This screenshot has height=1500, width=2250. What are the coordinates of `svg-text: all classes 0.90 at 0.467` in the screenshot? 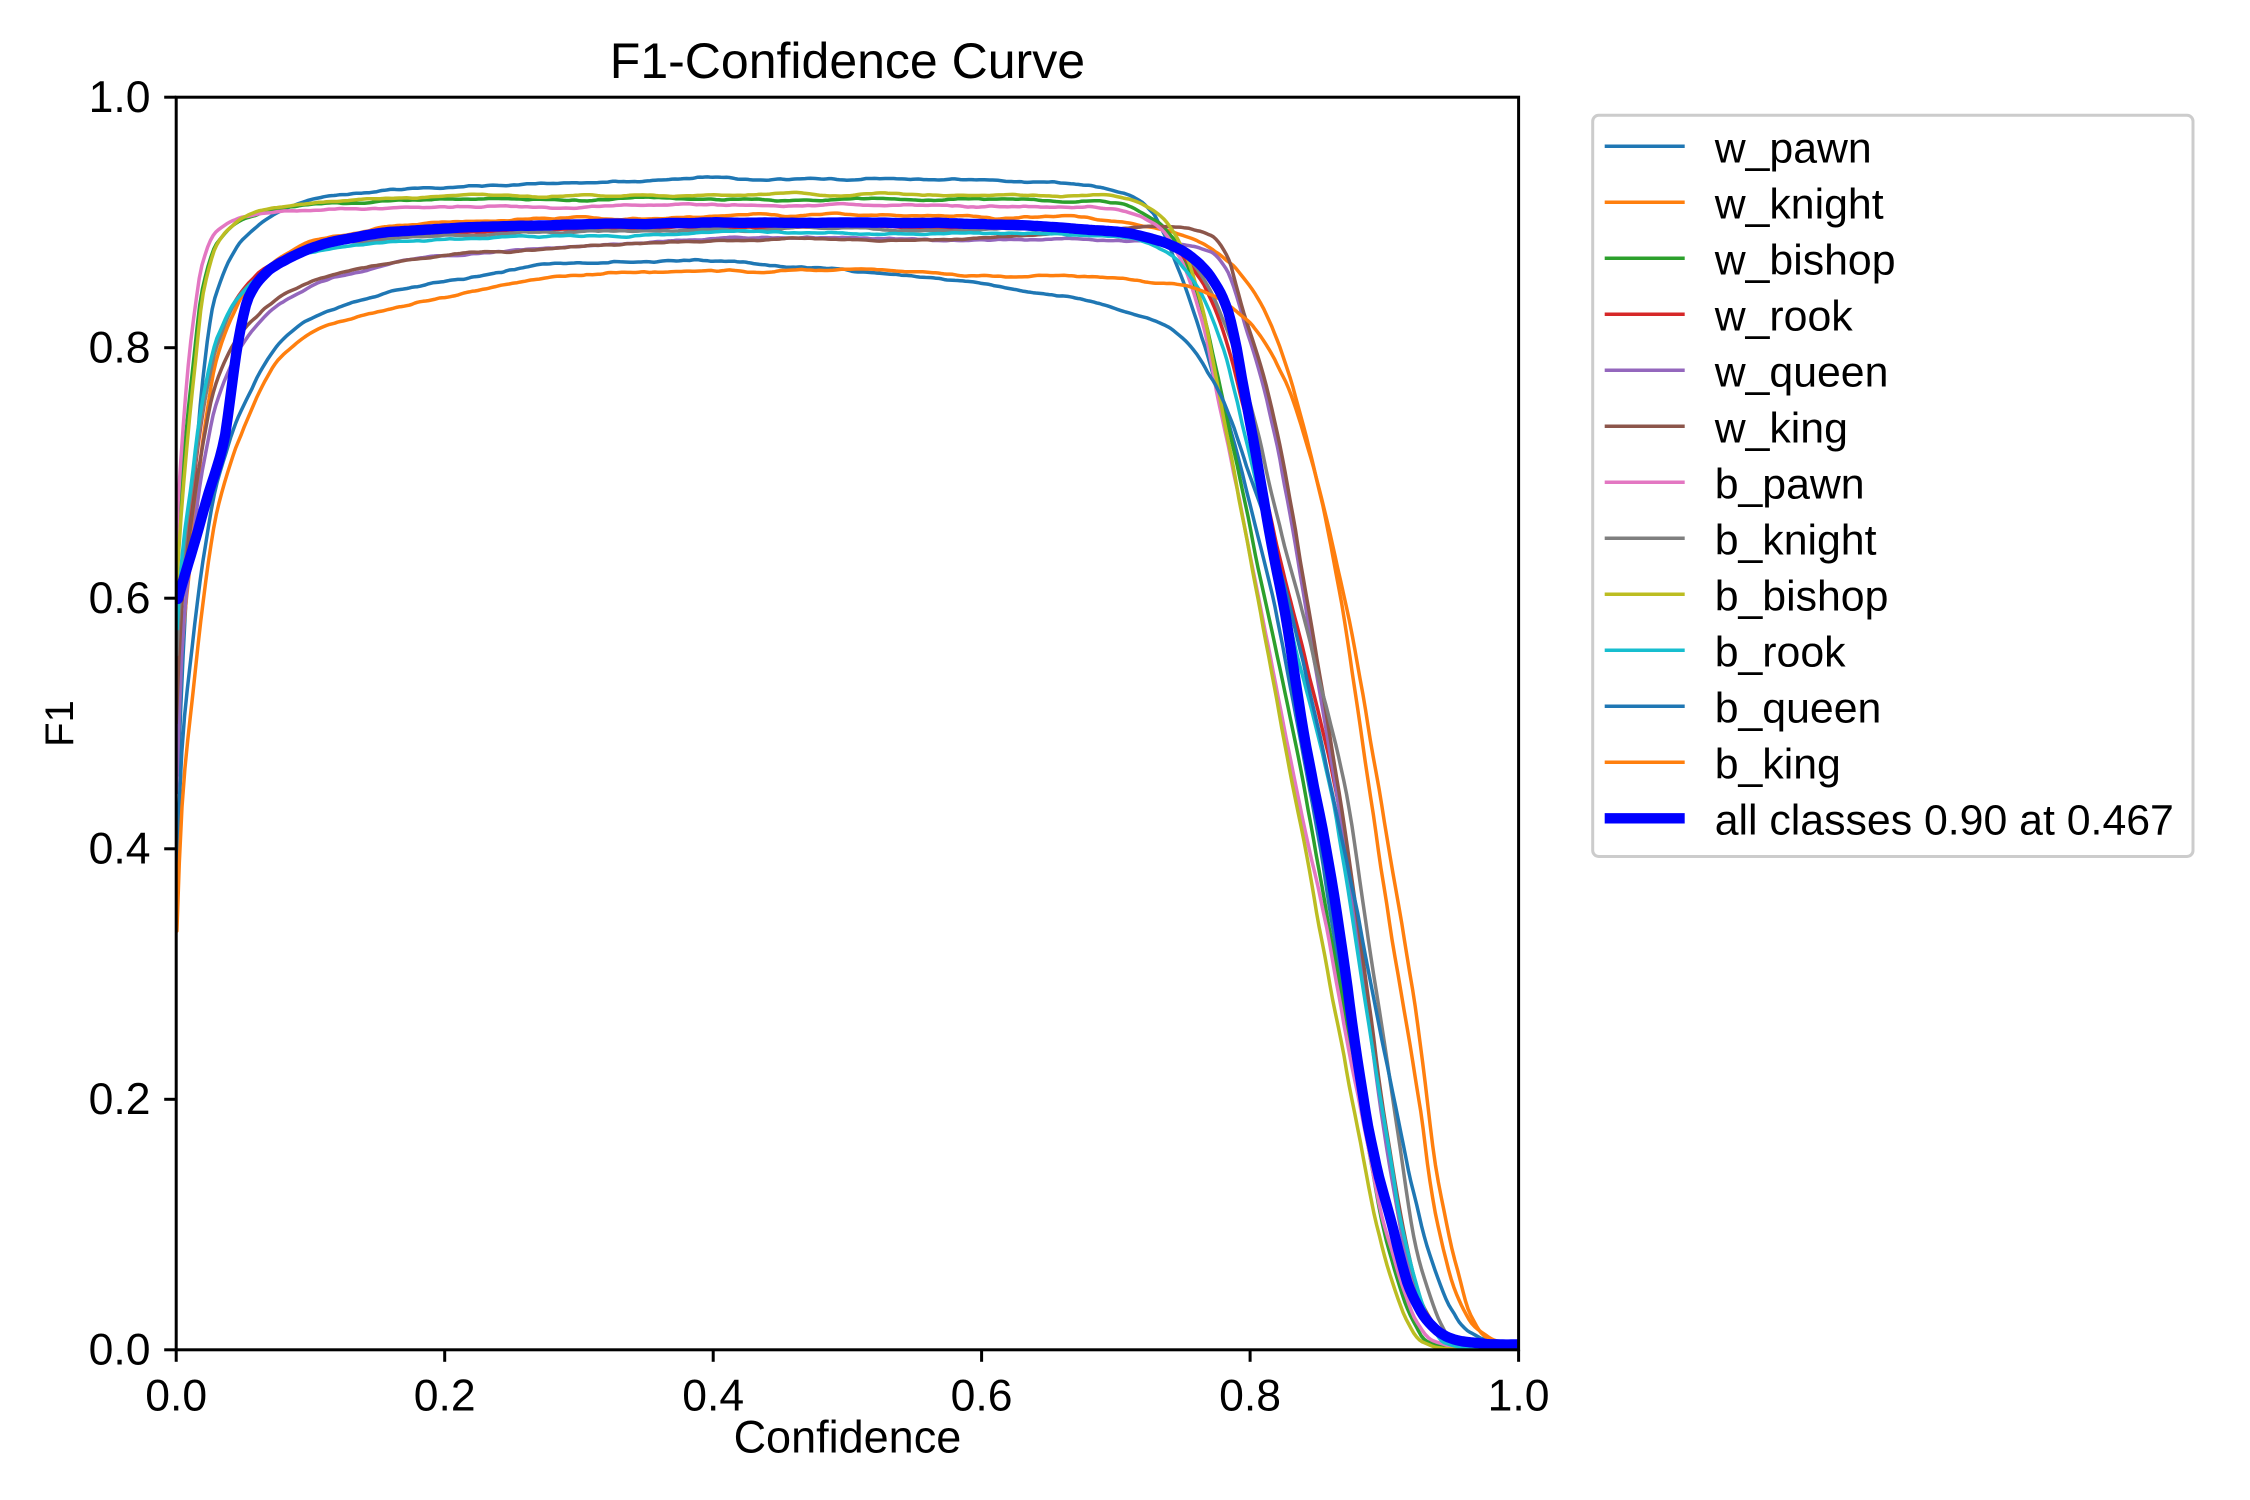 It's located at (1944, 821).